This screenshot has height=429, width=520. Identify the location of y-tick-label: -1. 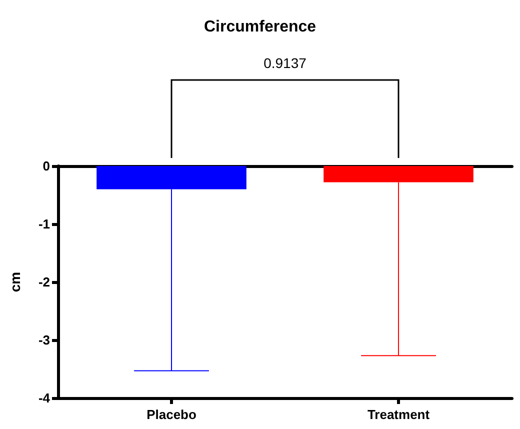
(44, 224).